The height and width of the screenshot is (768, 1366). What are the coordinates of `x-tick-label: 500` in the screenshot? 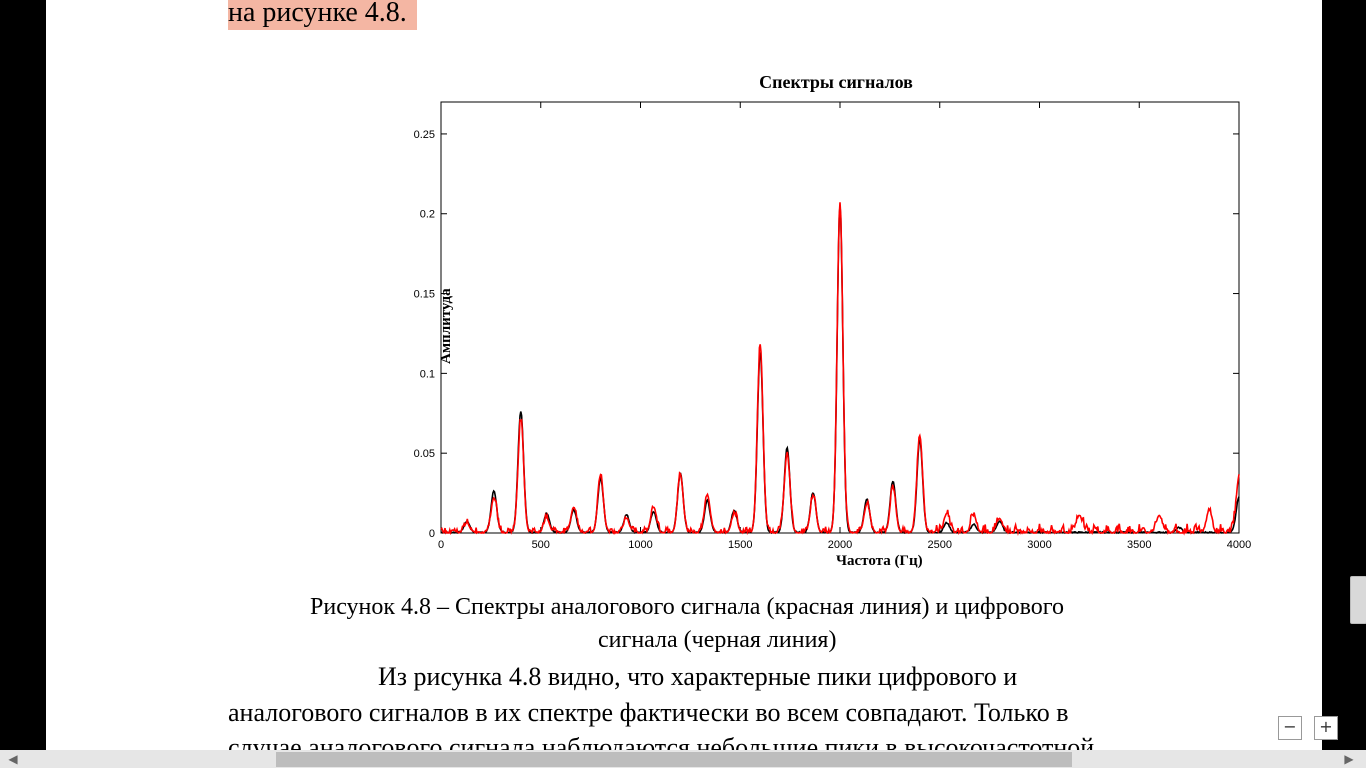 It's located at (541, 545).